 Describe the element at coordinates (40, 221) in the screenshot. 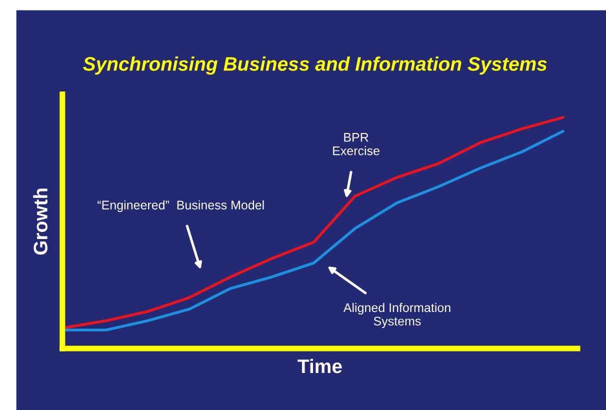

I see `y-axis-title: Growth` at that location.